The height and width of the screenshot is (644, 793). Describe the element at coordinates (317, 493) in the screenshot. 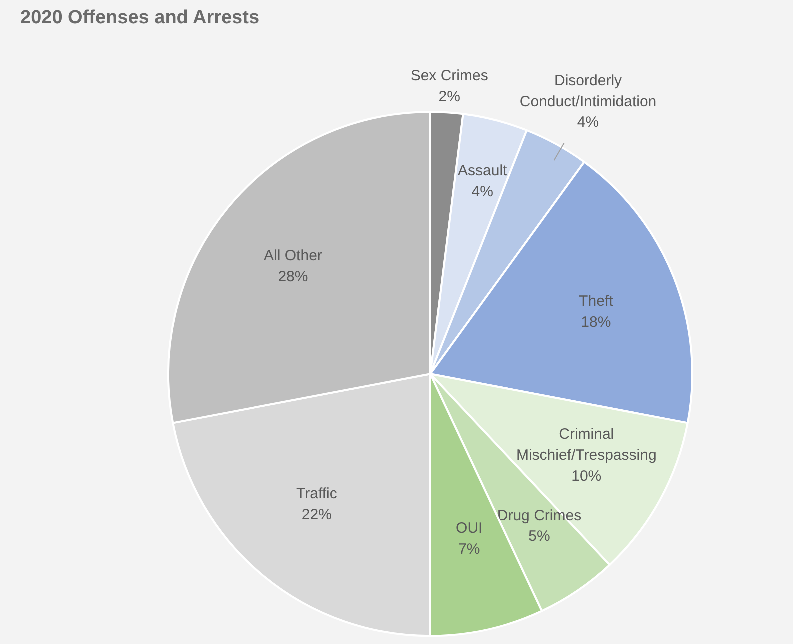

I see `slice-label: Traffic` at that location.